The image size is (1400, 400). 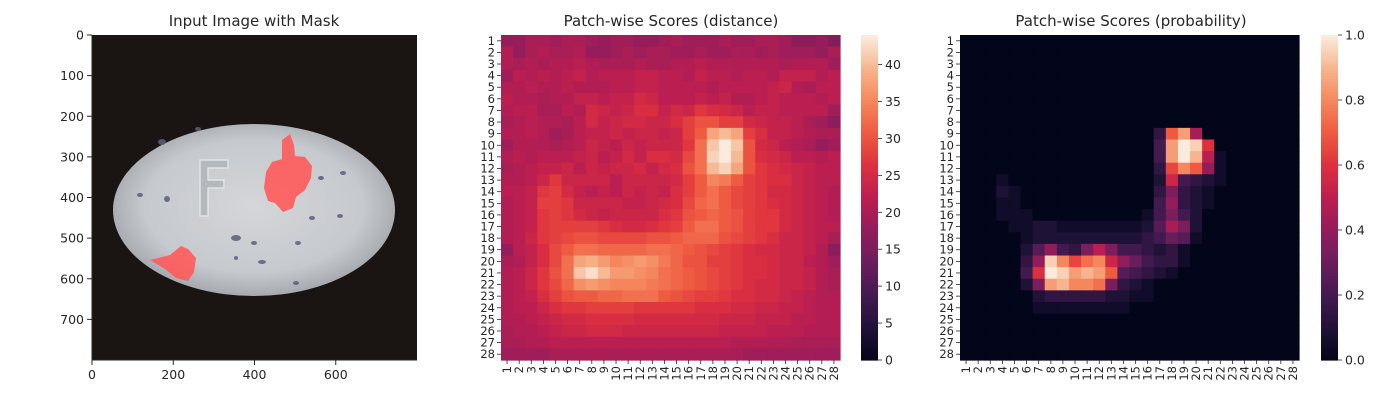 What do you see at coordinates (80, 35) in the screenshot?
I see `y-tick-label: 0` at bounding box center [80, 35].